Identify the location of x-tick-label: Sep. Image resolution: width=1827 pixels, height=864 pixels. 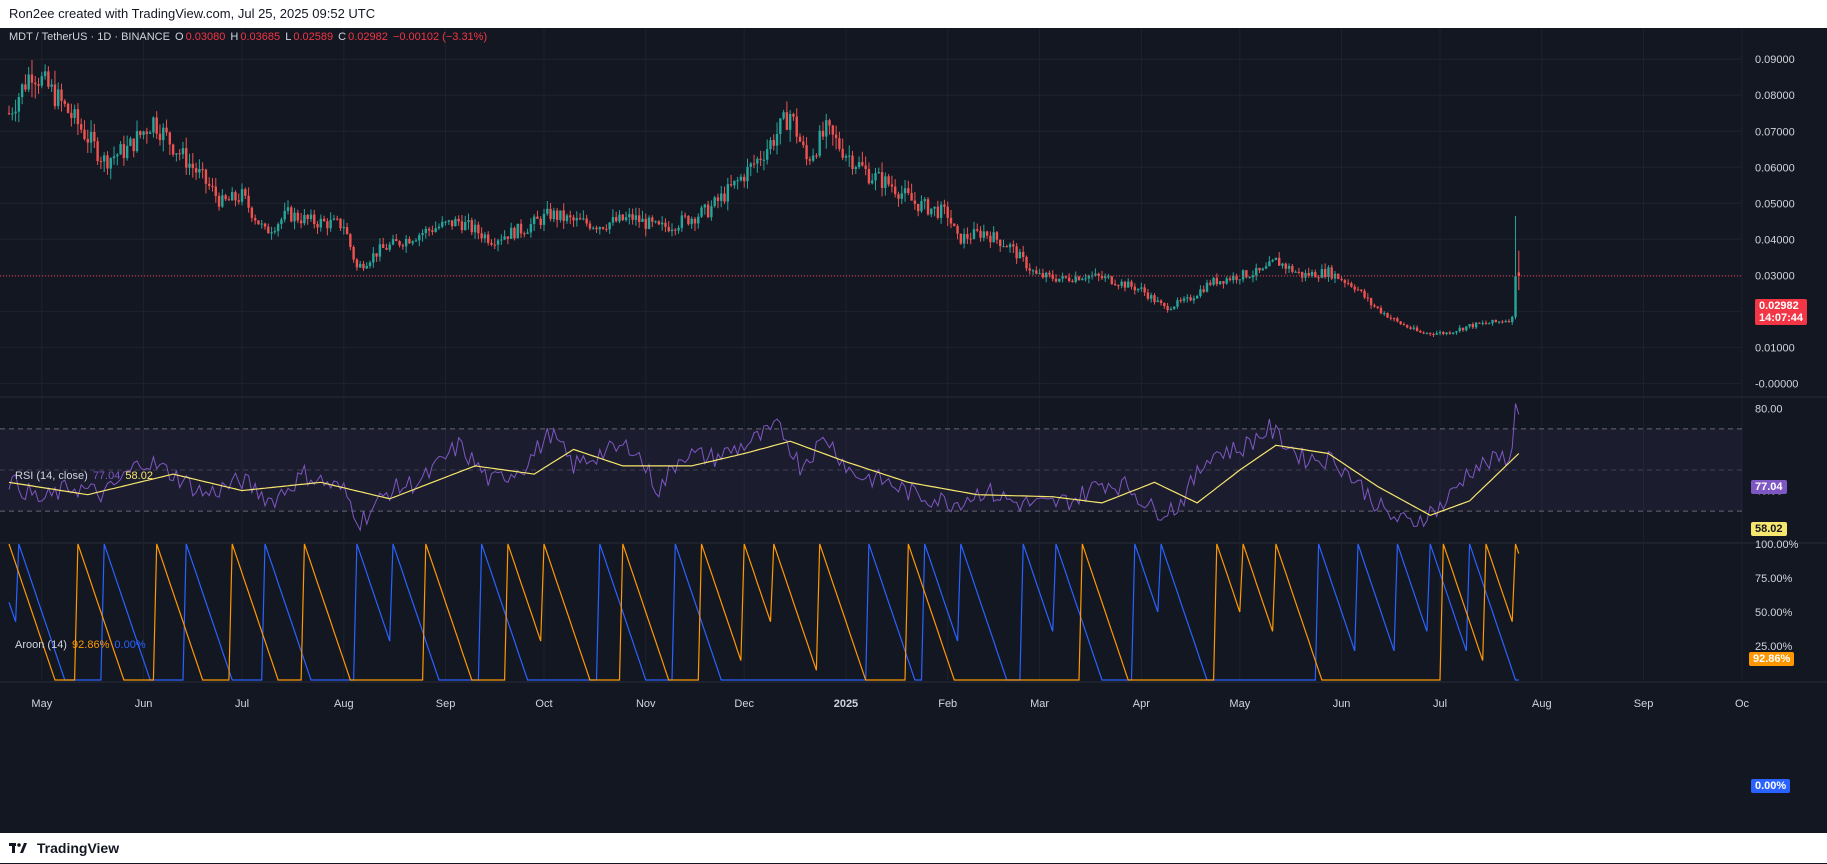
(1644, 704).